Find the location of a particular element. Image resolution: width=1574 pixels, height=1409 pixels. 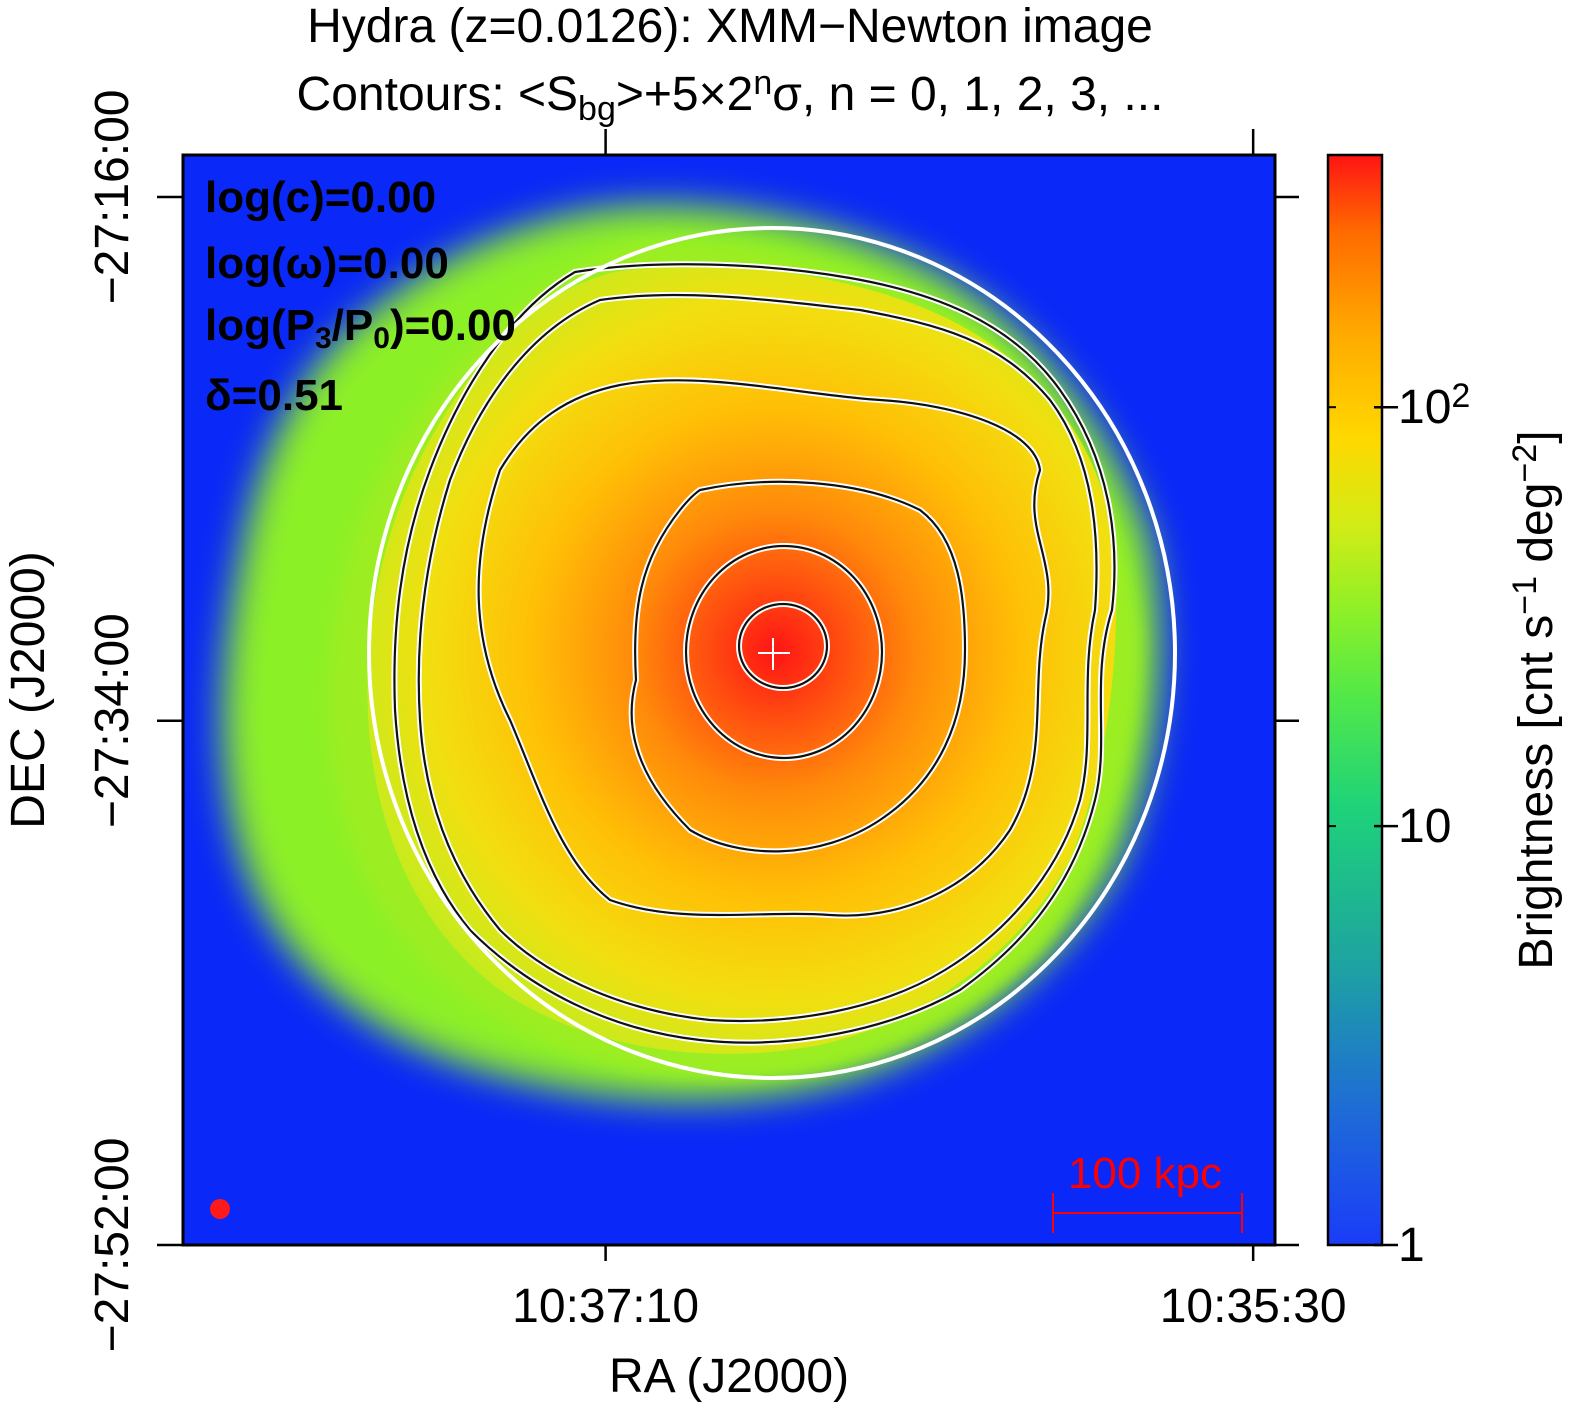

annotation-logc: log(c)=0.00 is located at coordinates (320, 197).